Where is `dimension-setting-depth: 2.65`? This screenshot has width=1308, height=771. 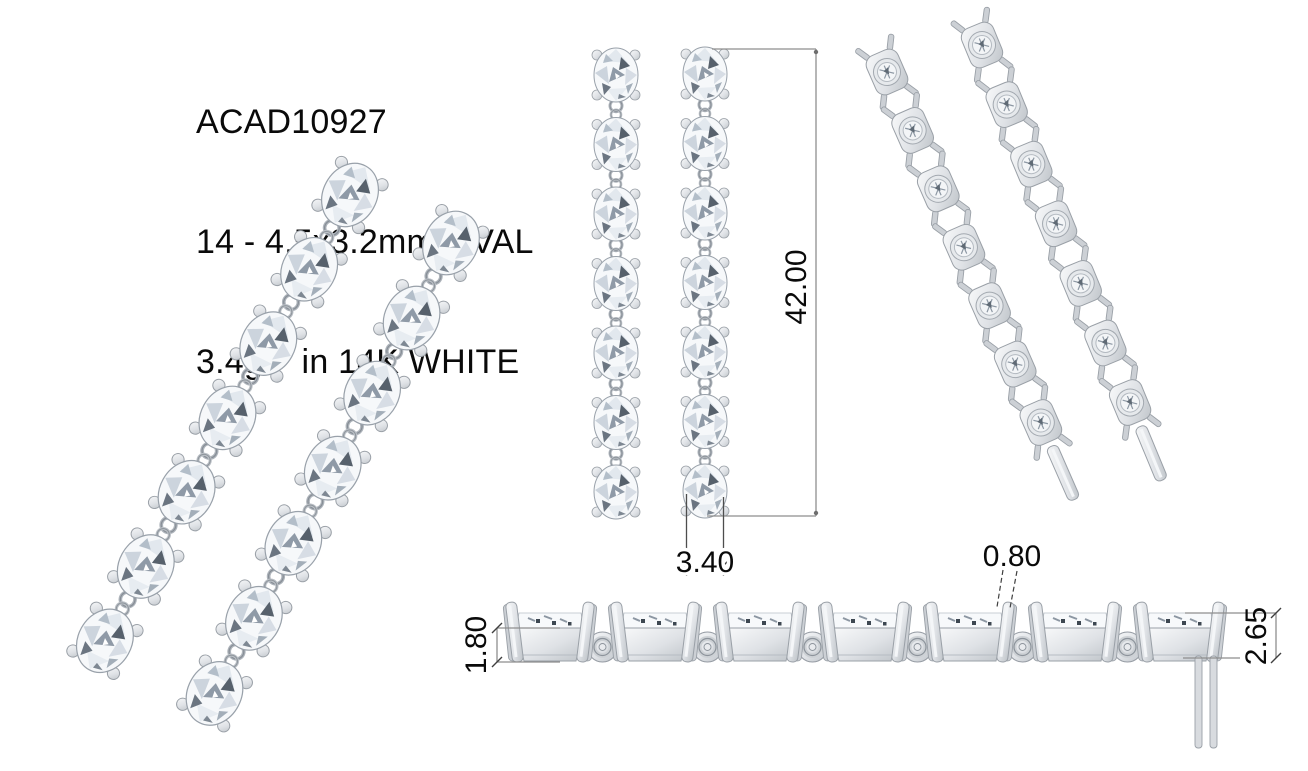 dimension-setting-depth: 2.65 is located at coordinates (1232, 636).